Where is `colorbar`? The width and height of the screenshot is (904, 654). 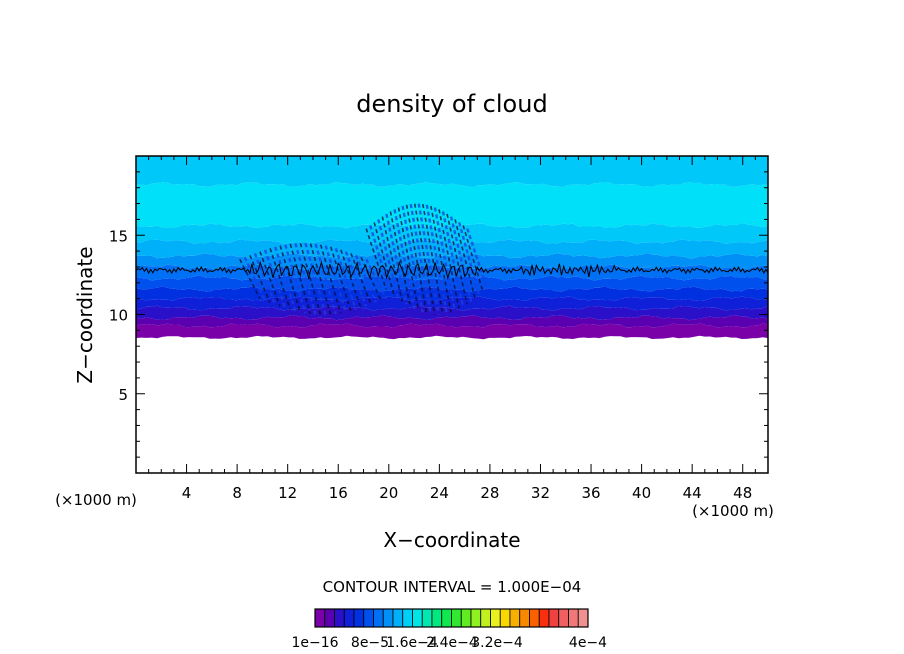
colorbar is located at coordinates (451, 618).